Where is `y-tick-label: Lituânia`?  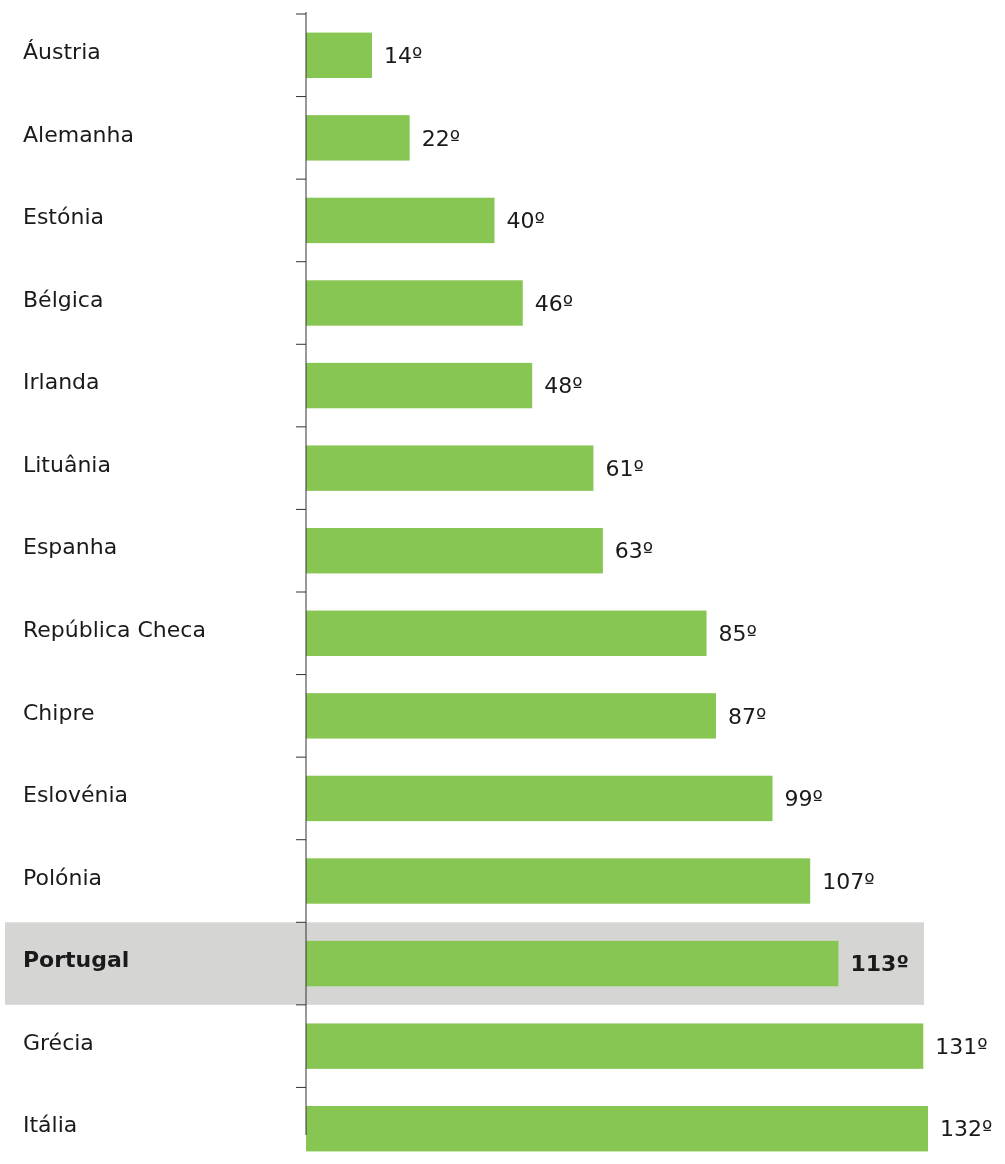 y-tick-label: Lituânia is located at coordinates (67, 464).